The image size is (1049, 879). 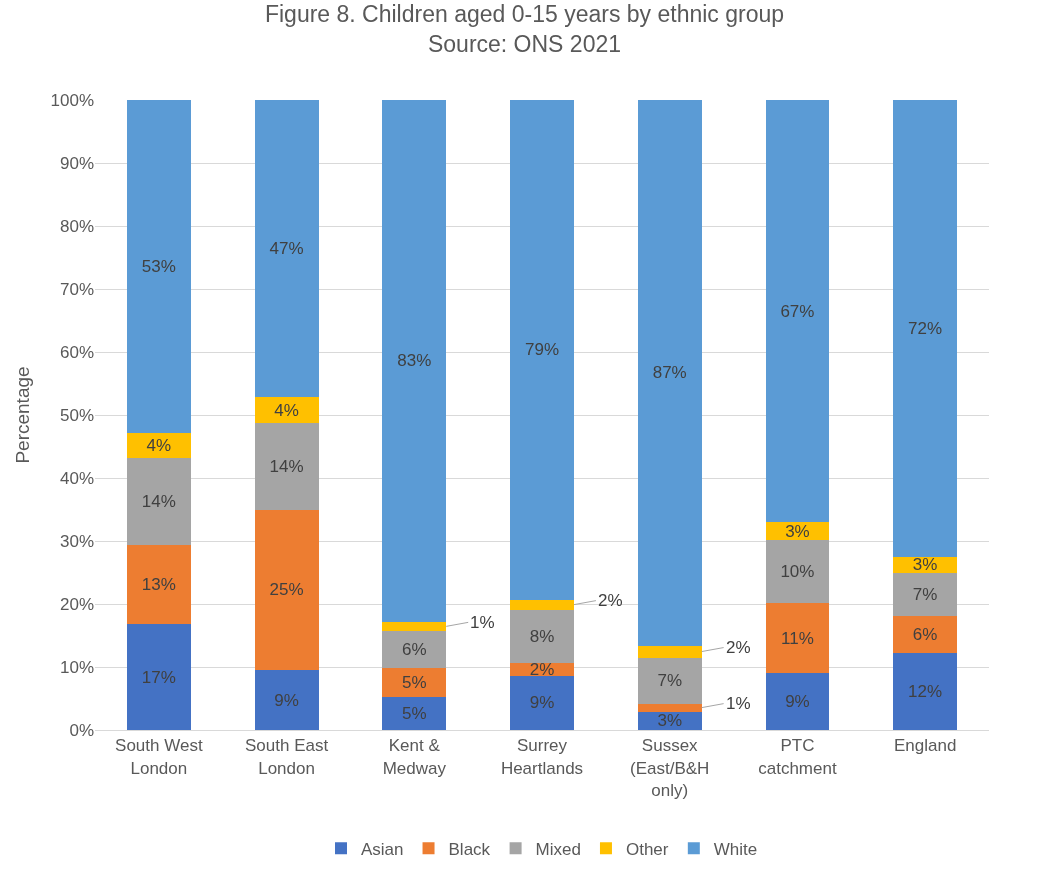 I want to click on chart-subtitle: Source: ONS 2021, so click(x=524, y=43).